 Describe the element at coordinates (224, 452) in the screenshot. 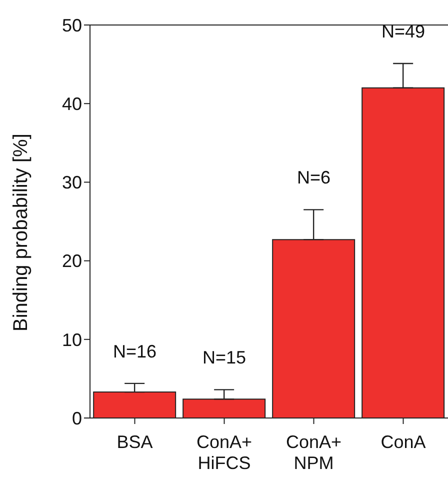

I see `x-tick-label: ConA+ HiFCS` at that location.